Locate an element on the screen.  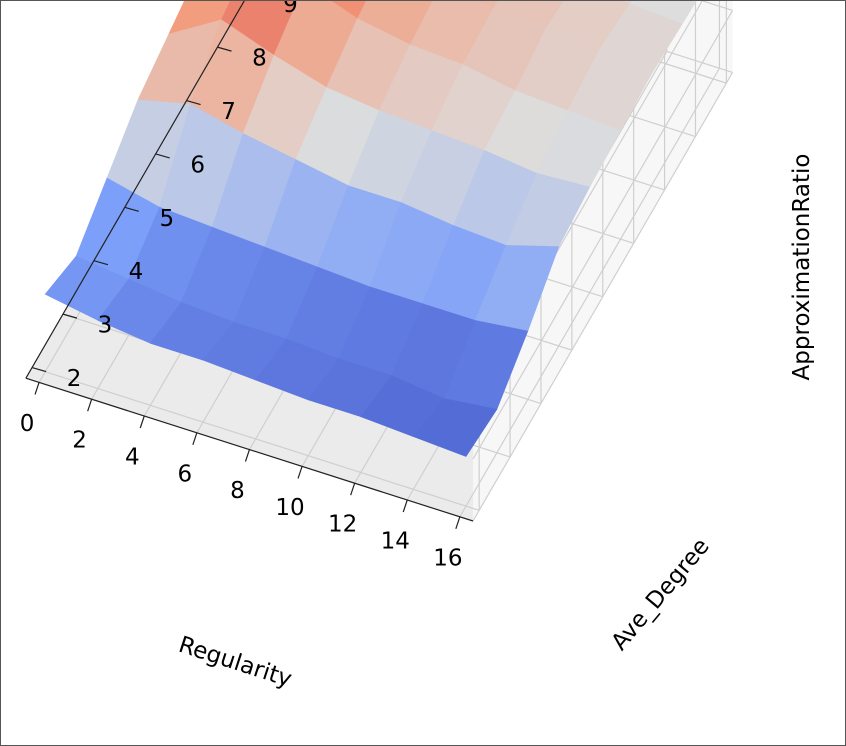
y-tick-label: 3 is located at coordinates (105, 326).